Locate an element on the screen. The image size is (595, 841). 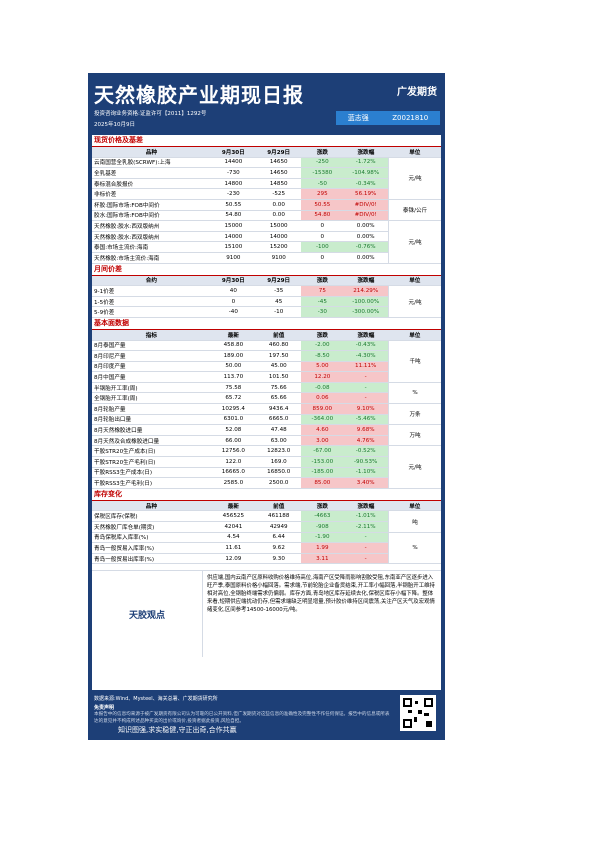
analyst-id: Z0021810 is located at coordinates (410, 118).